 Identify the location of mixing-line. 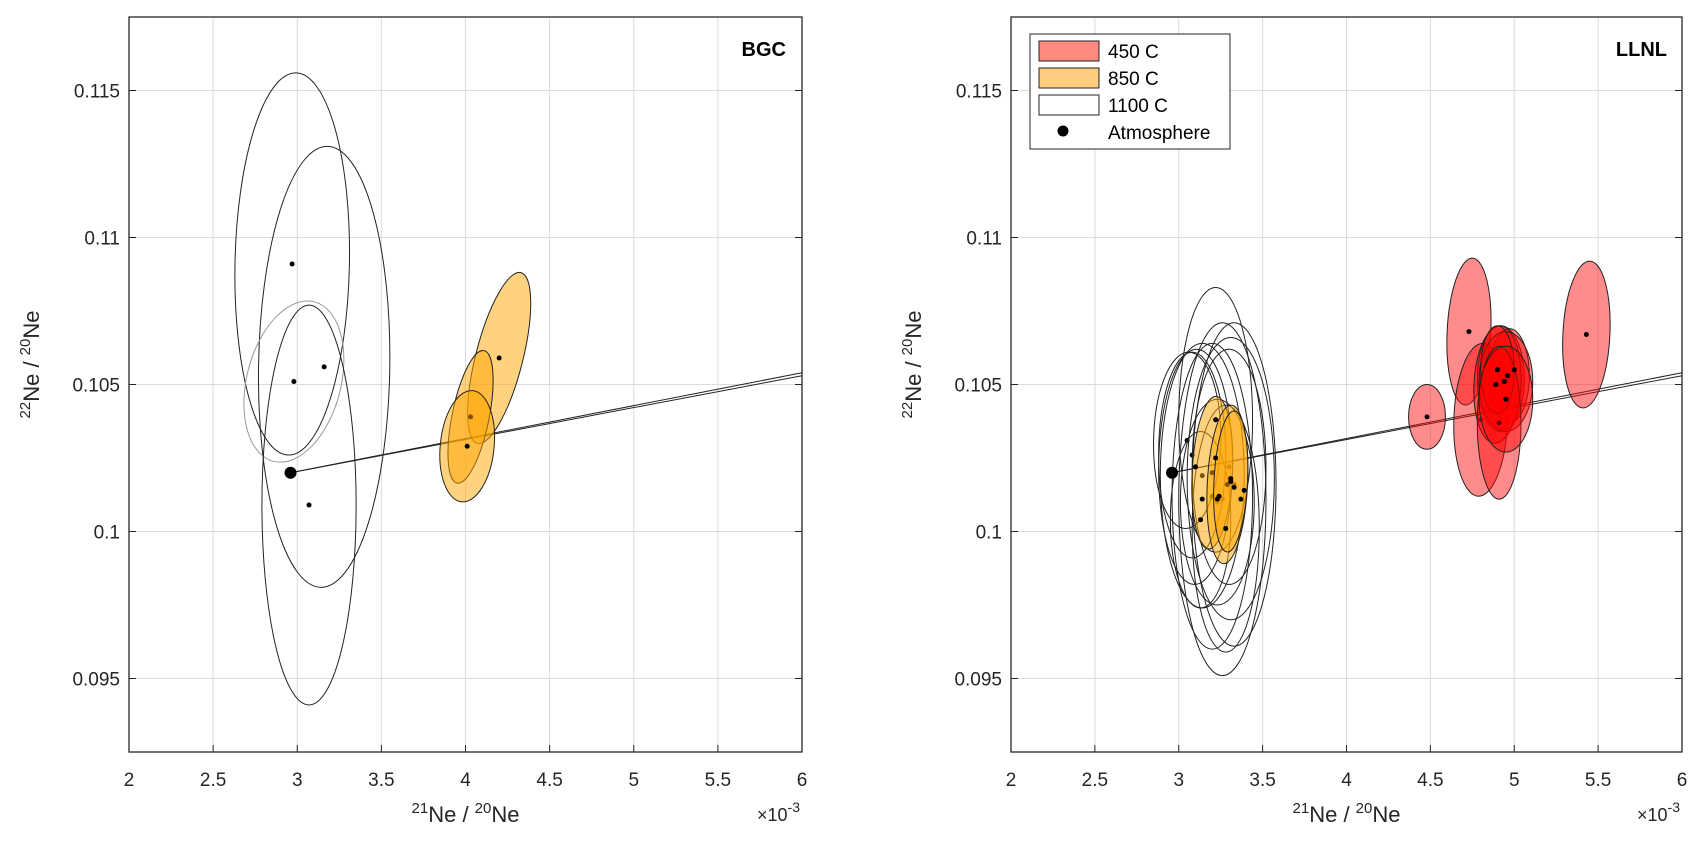
(1426, 424).